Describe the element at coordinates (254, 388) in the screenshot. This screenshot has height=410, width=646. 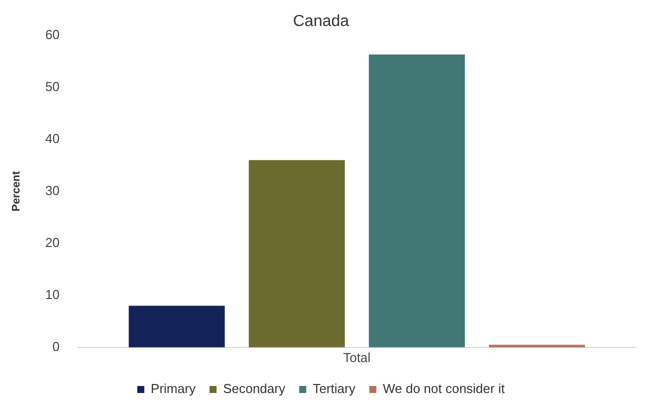
I see `legend-label: Secondary` at that location.